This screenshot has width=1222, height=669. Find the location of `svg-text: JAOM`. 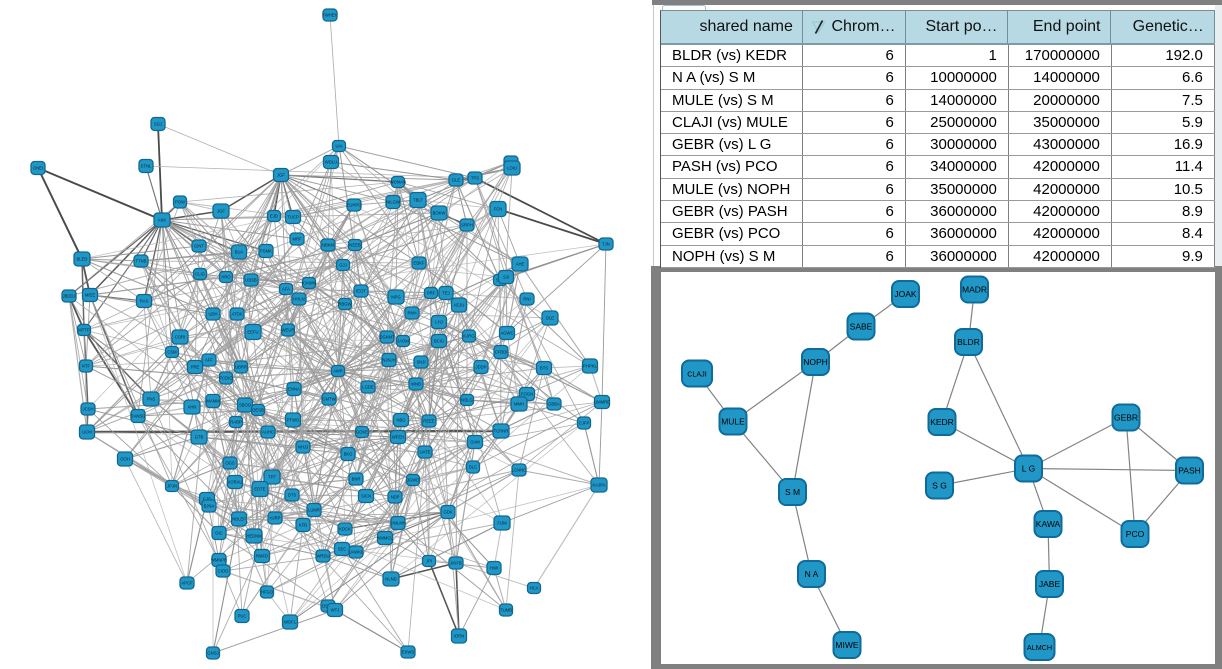

svg-text: JAOM is located at coordinates (403, 341).